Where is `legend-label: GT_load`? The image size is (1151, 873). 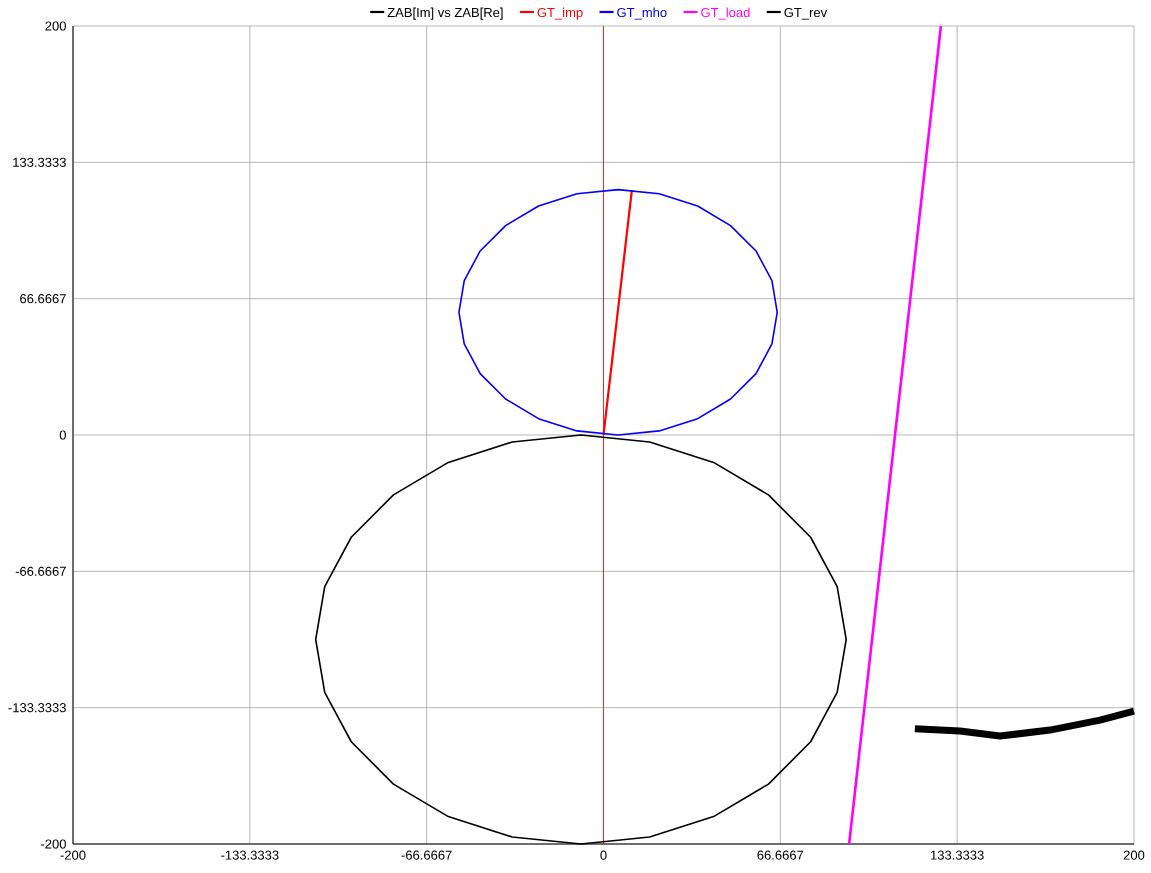
legend-label: GT_load is located at coordinates (725, 13).